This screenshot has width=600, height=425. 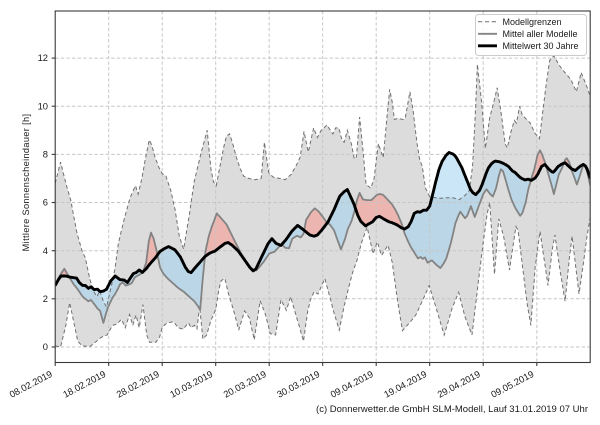 What do you see at coordinates (540, 34) in the screenshot?
I see `svg-text: Mittel aller Modelle` at bounding box center [540, 34].